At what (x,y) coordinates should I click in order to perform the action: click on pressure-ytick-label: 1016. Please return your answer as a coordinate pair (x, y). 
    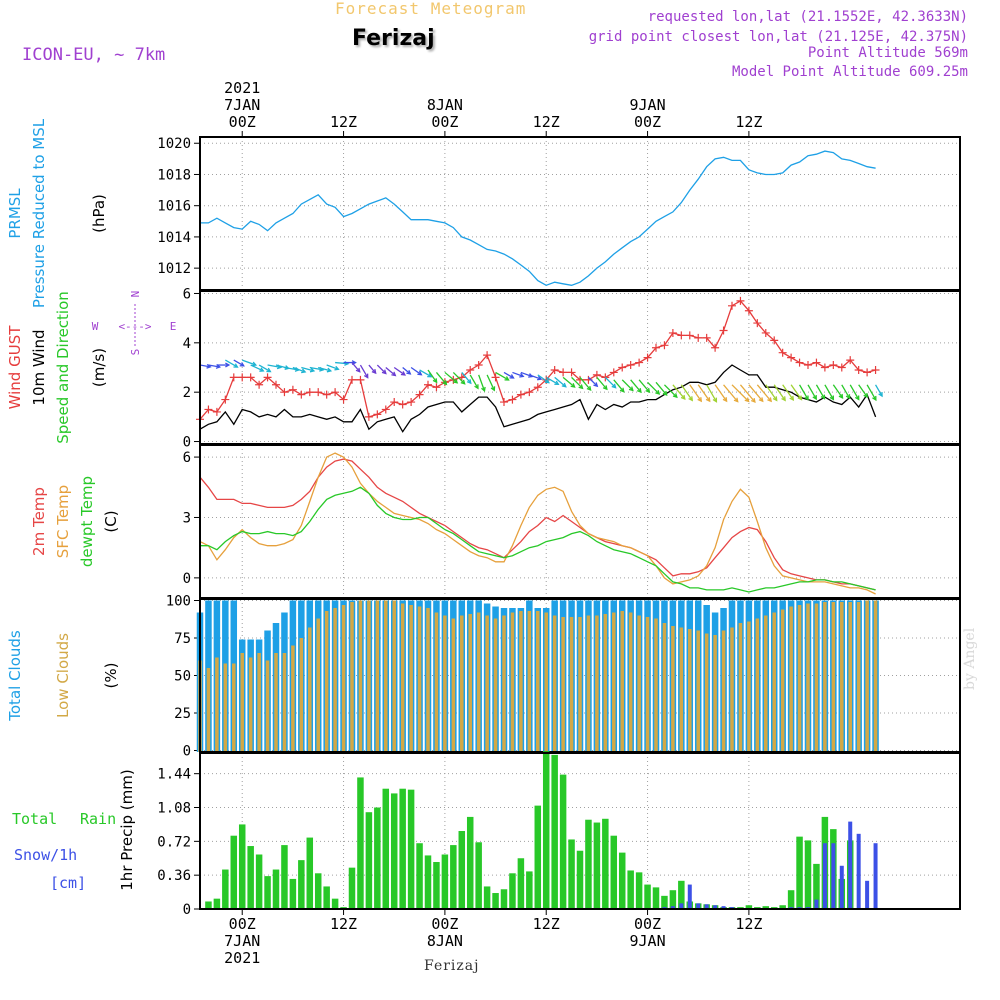
    Looking at the image, I should click on (174, 207).